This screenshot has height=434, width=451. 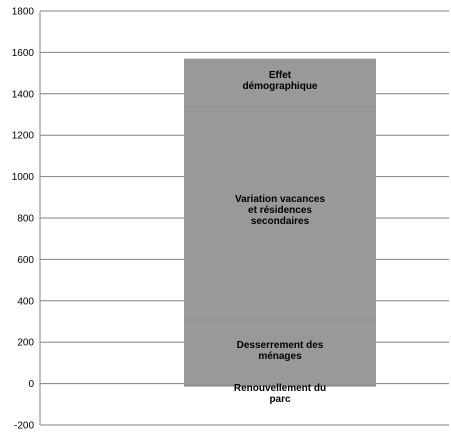 I want to click on segment-label: Renouvellement du parc, so click(x=280, y=394).